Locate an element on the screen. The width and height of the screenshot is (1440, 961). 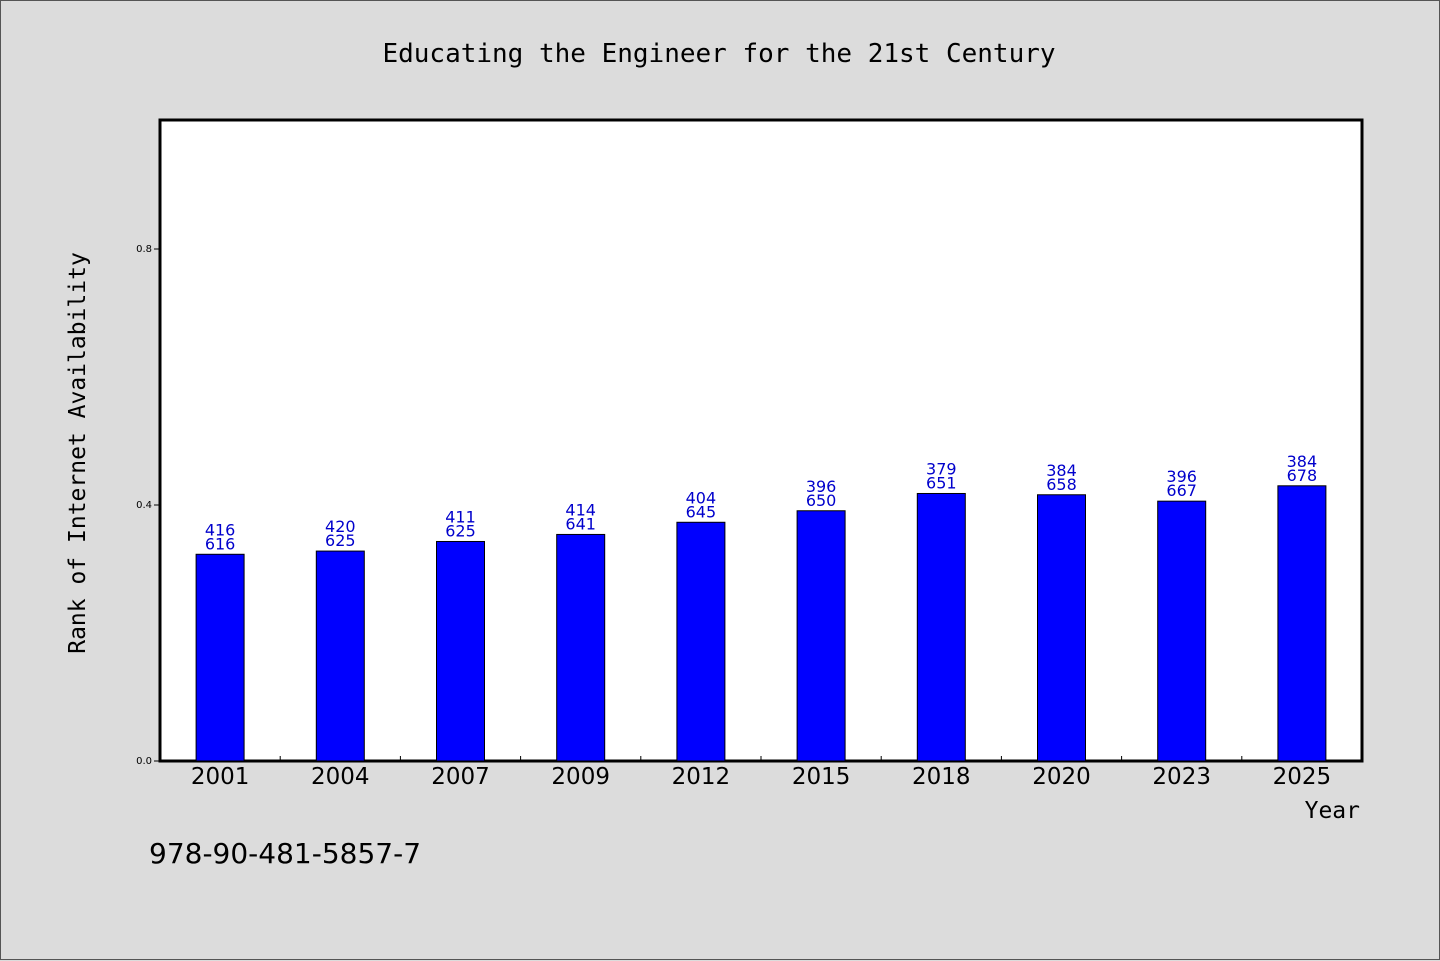
data-label-bottom: 651 is located at coordinates (941, 482).